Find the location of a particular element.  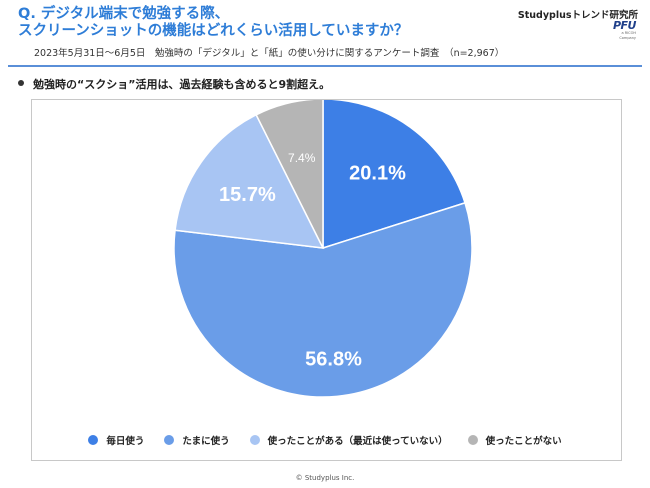

brand-name: Studyplusトレンド研究所 is located at coordinates (577, 15).